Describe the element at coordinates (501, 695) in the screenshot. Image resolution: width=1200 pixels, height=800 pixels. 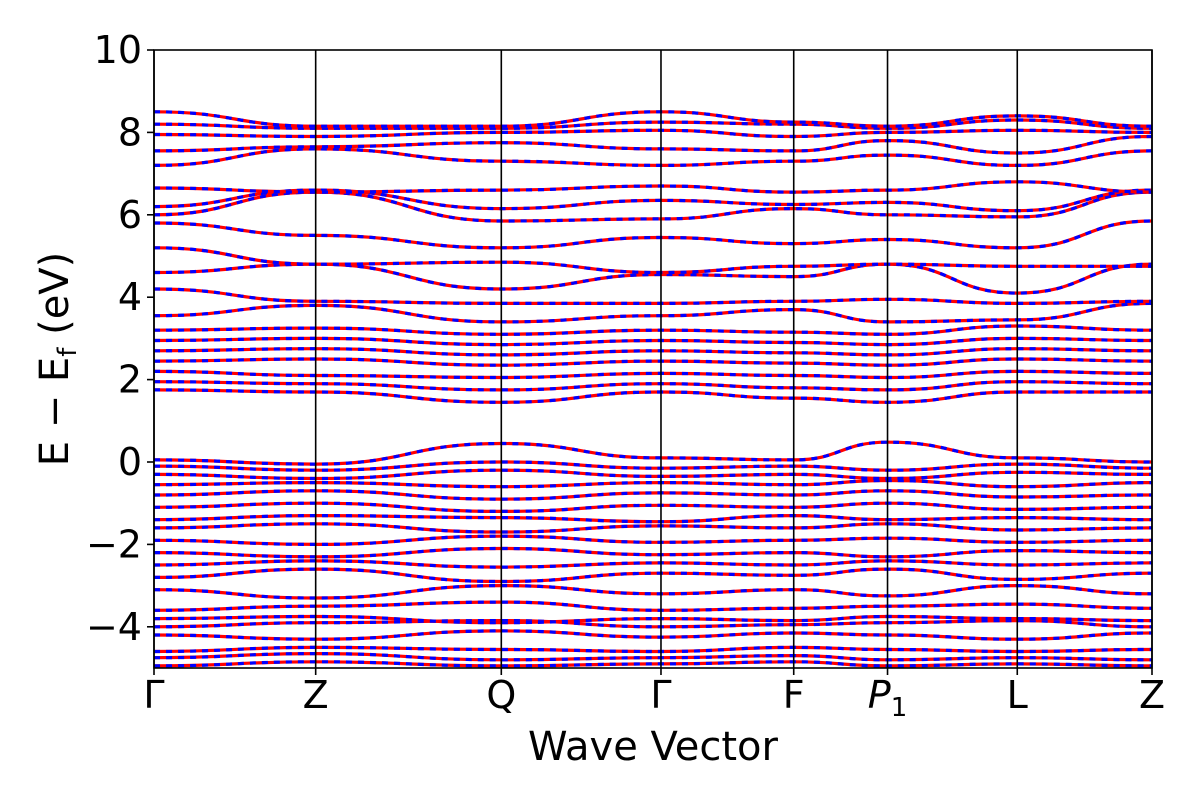
I see `x-tick-label: Q` at that location.